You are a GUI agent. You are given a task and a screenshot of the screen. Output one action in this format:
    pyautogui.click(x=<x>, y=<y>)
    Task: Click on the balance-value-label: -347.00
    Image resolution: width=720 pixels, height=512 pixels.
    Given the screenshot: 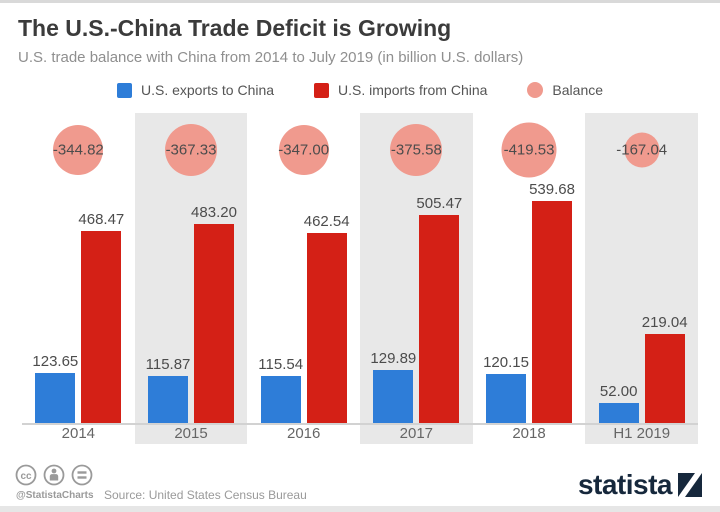 What is the action you would take?
    pyautogui.click(x=304, y=150)
    